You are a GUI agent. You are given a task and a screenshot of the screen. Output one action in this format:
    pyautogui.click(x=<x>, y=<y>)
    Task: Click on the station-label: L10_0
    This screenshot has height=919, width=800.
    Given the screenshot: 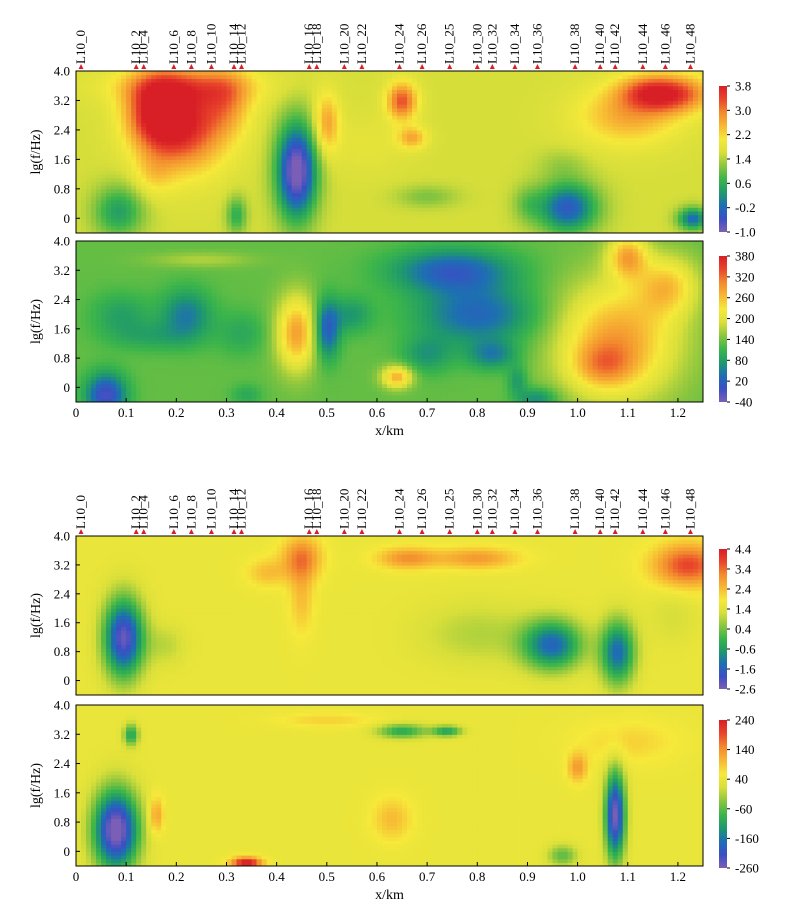 What is the action you would take?
    pyautogui.click(x=80, y=512)
    